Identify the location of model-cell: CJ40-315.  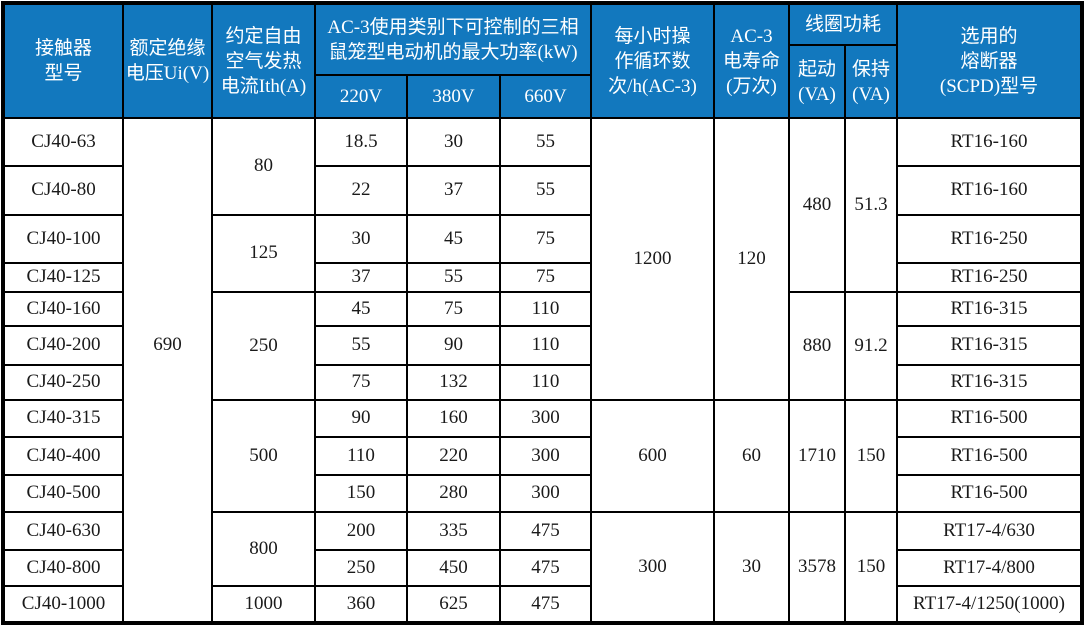
(63, 418).